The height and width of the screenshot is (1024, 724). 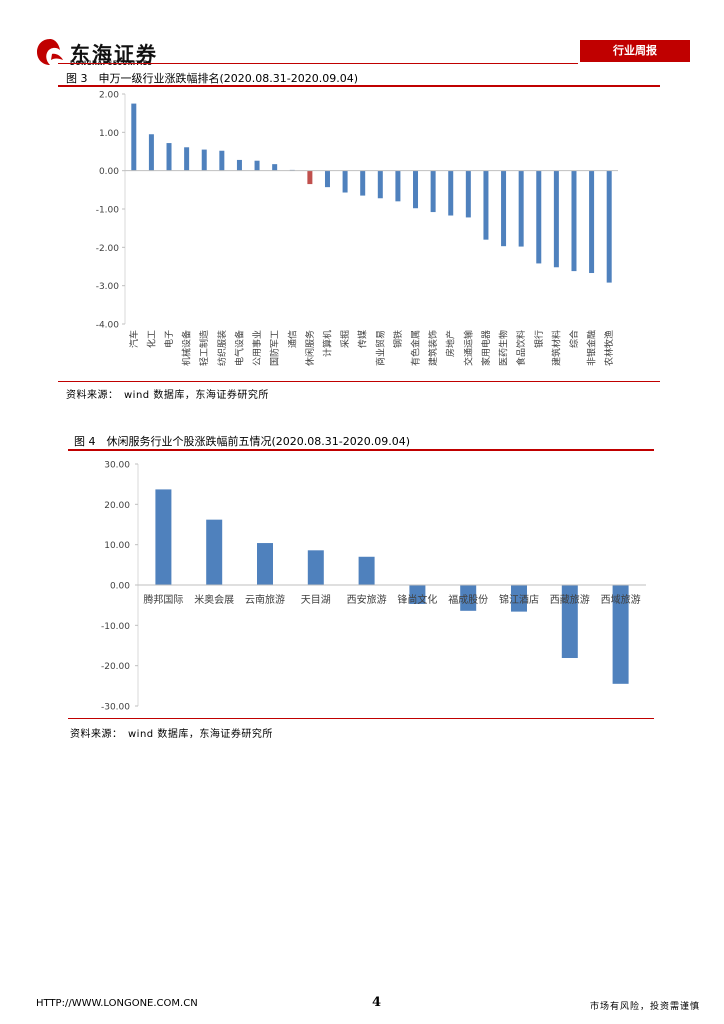 I want to click on bar-电子, so click(x=169, y=157).